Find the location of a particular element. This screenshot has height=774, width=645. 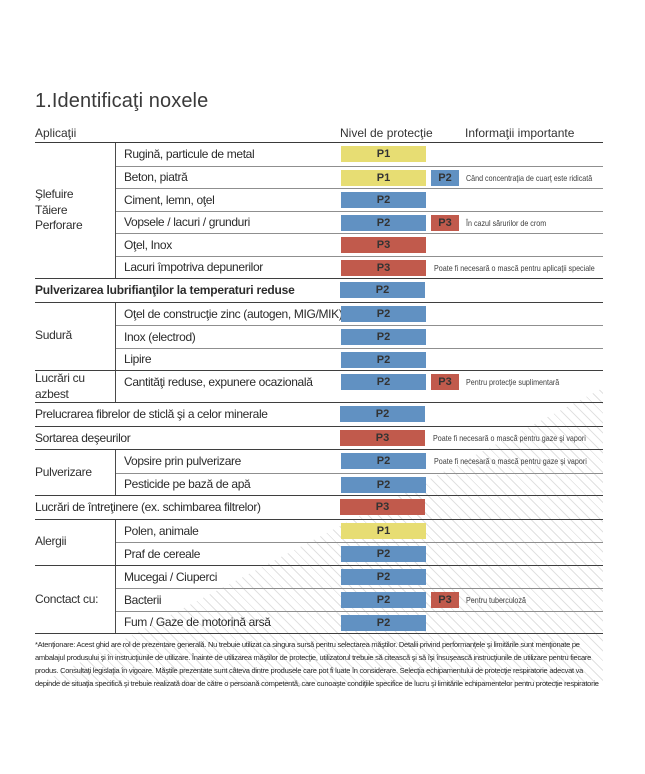

page-title: 1.Identificaţi noxele is located at coordinates (122, 101).